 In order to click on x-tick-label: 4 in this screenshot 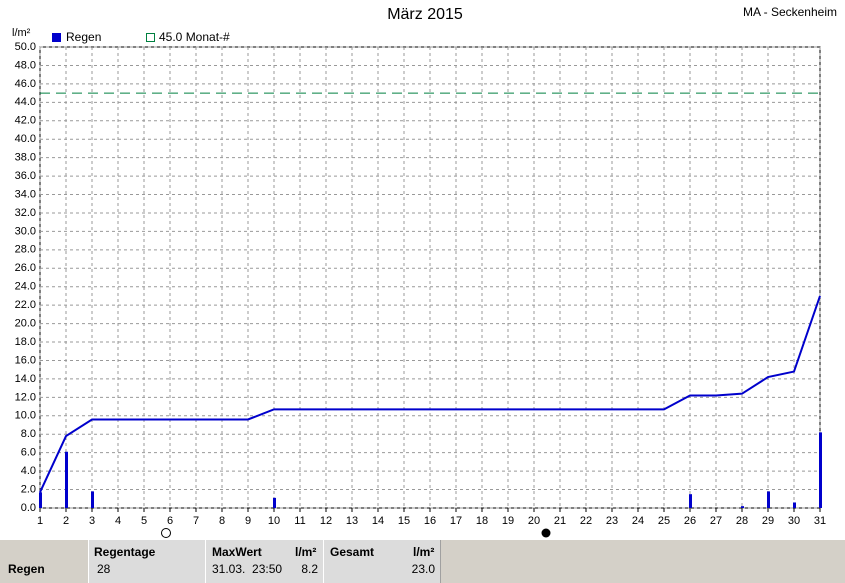, I will do `click(118, 521)`.